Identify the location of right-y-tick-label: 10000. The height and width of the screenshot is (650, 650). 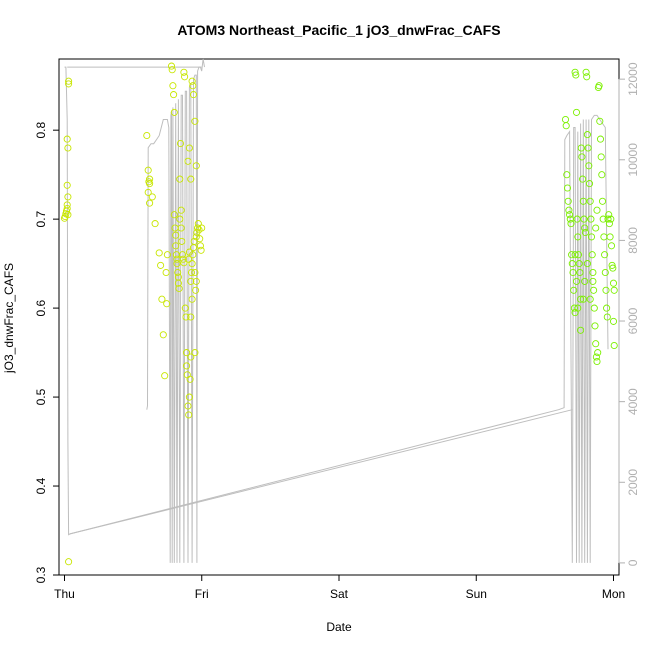
(633, 160).